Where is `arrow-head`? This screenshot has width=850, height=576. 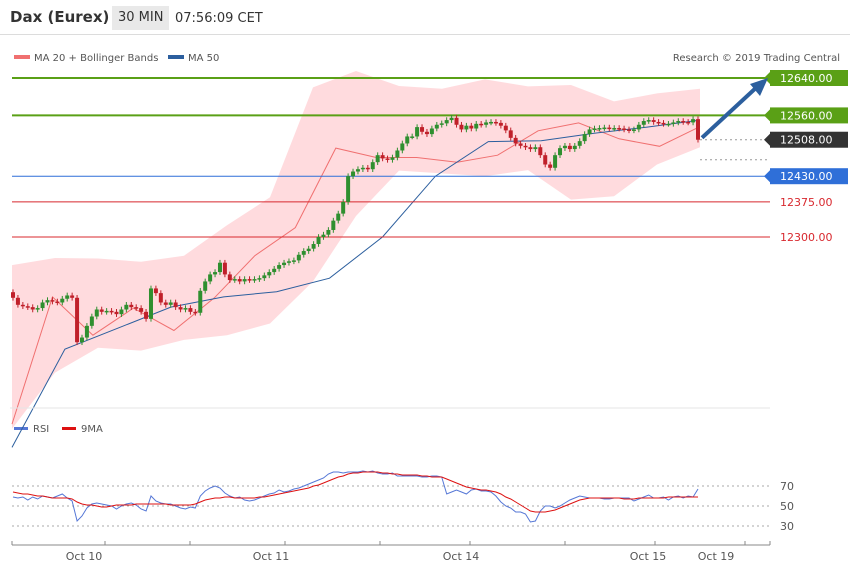 arrow-head is located at coordinates (759, 87).